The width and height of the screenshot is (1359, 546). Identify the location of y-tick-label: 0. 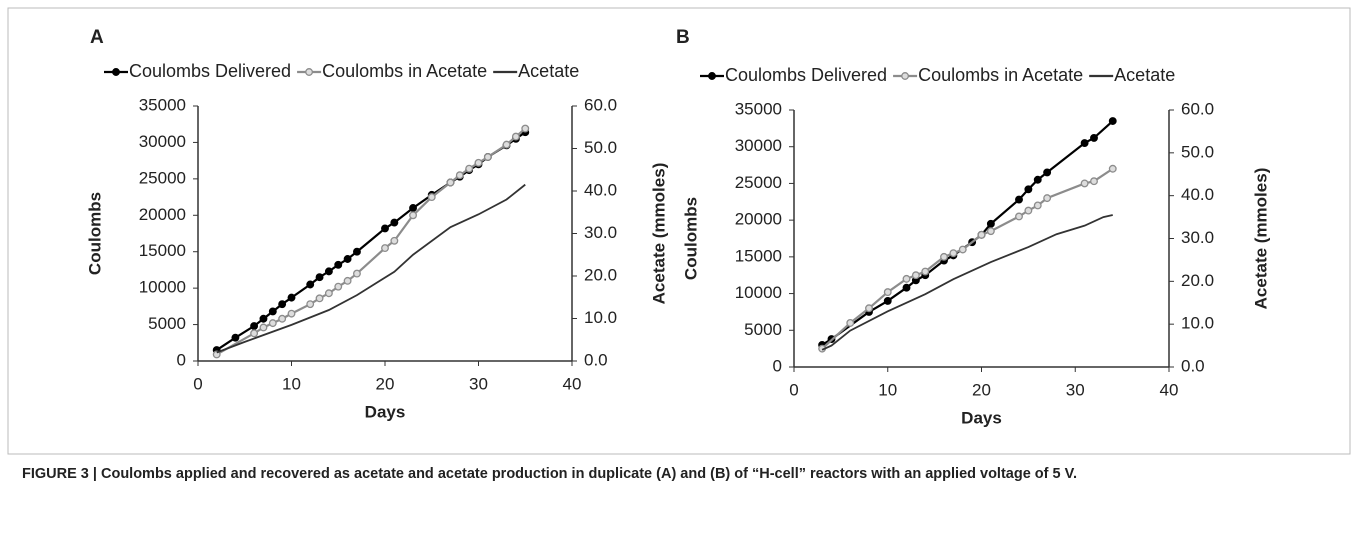
(777, 365).